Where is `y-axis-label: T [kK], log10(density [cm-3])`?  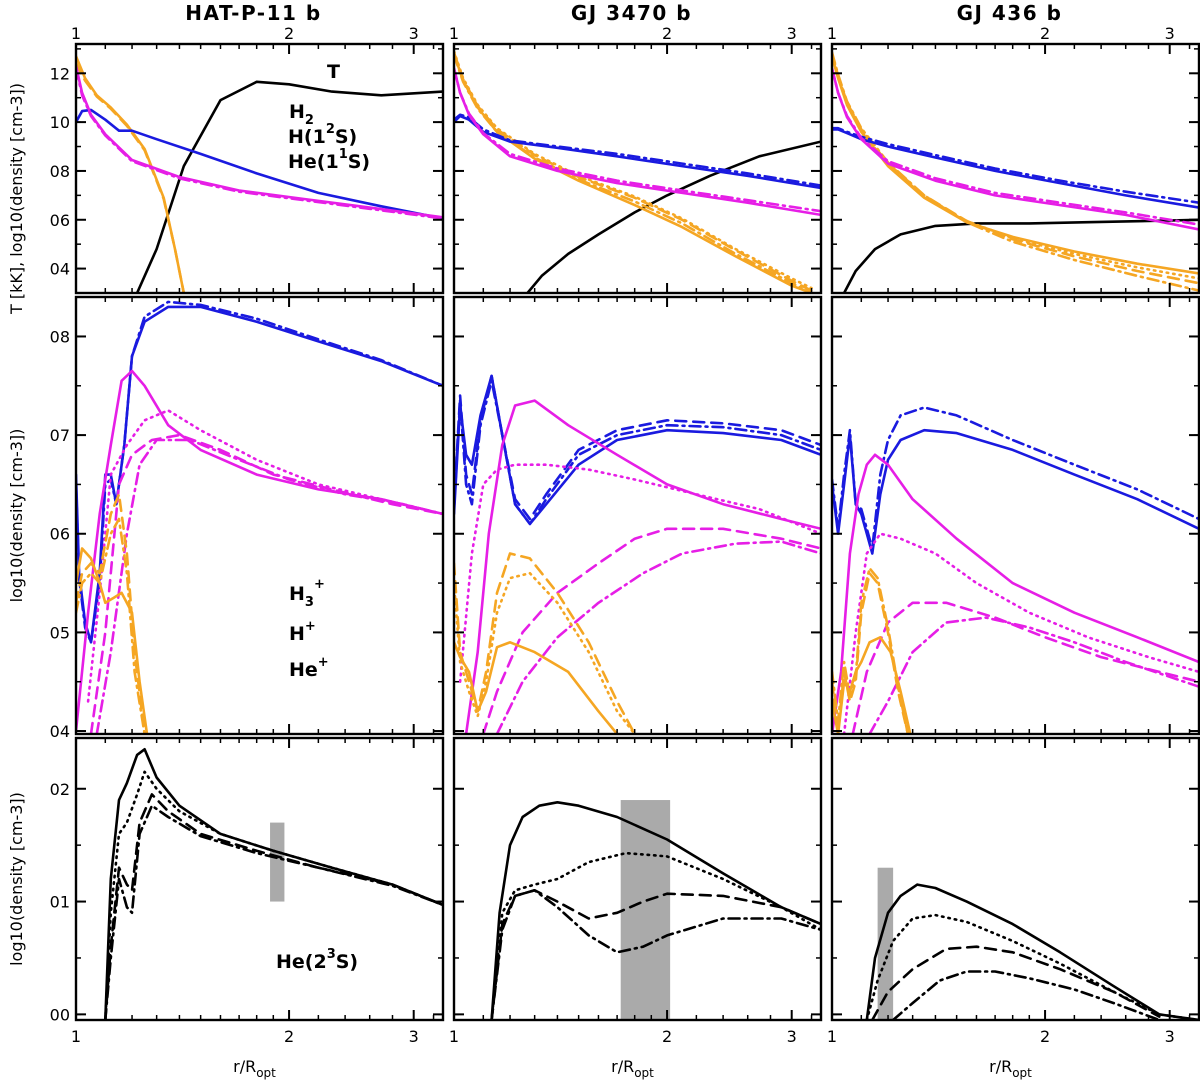 y-axis-label: T [kK], log10(density [cm-3]) is located at coordinates (16, 199).